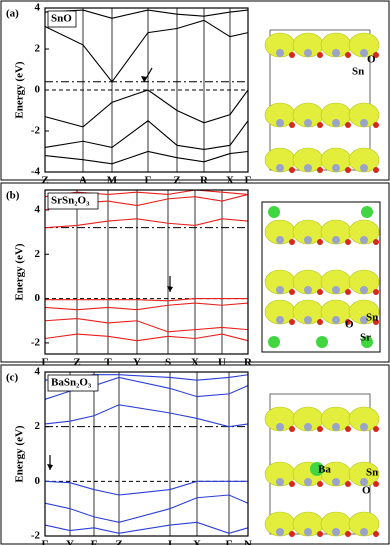 This screenshot has width=390, height=545. I want to click on structure-frame, so click(321, 277).